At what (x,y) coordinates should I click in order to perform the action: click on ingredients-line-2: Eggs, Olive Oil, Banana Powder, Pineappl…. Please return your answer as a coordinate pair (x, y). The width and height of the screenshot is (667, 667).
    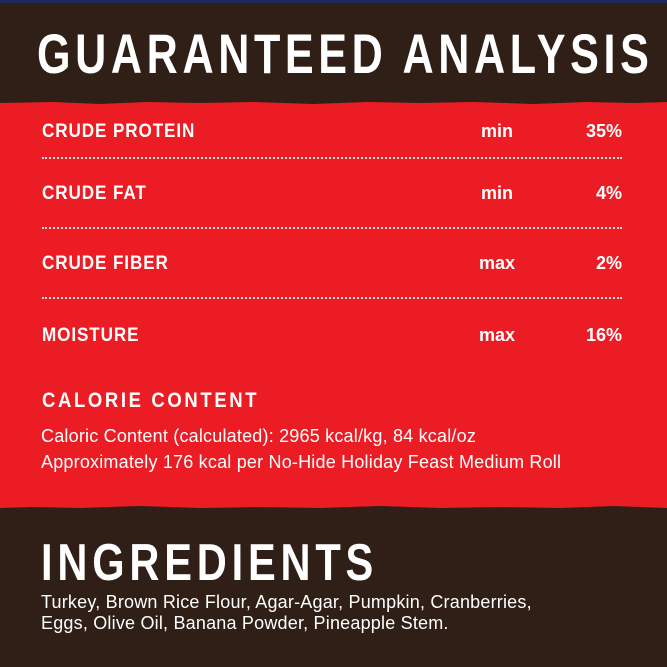
    Looking at the image, I should click on (245, 623).